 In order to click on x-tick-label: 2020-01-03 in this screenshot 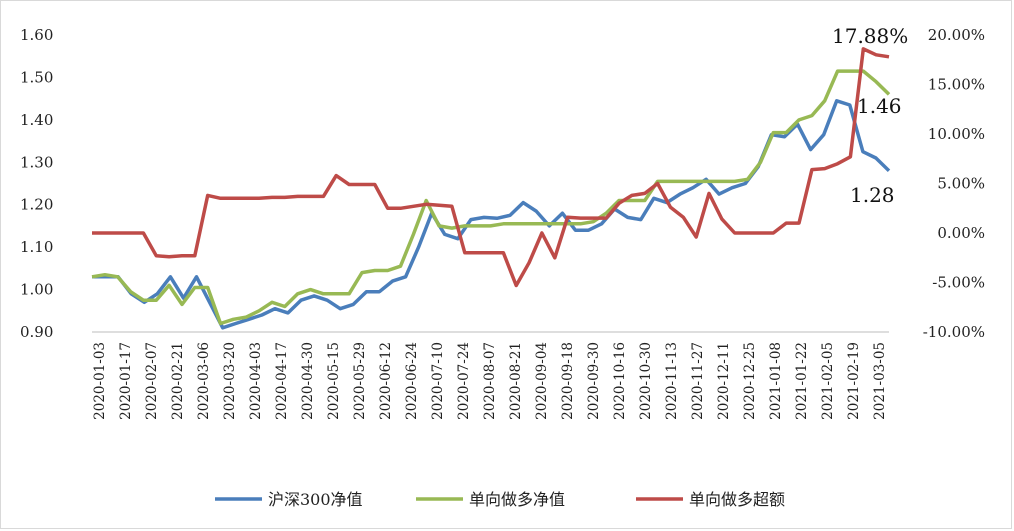, I will do `click(100, 381)`.